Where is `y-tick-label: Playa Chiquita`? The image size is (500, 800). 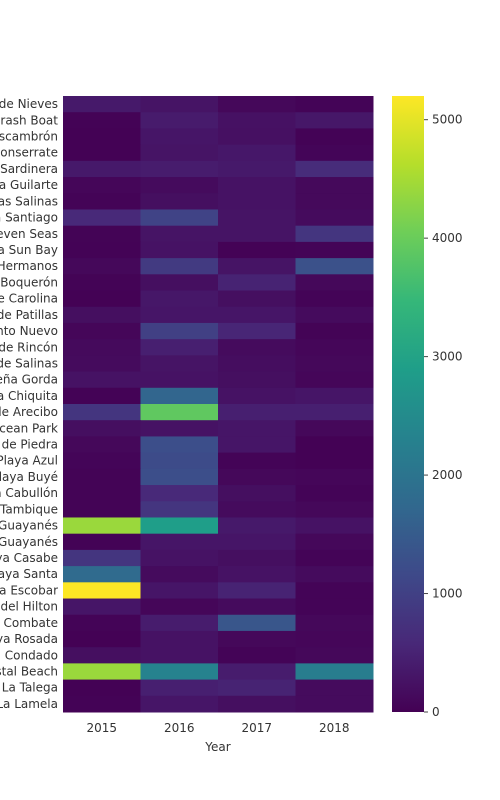 y-tick-label: Playa Chiquita is located at coordinates (29, 396).